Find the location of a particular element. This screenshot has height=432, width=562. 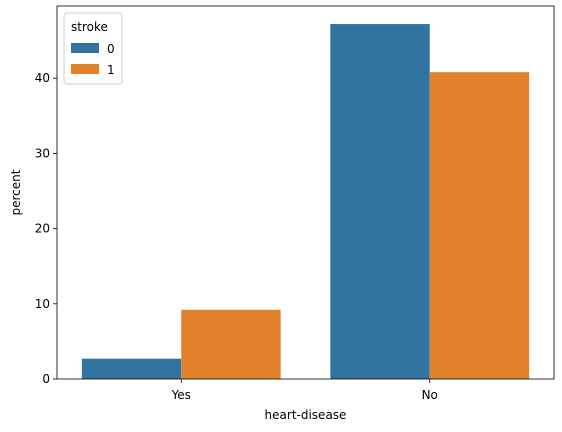

legend-label-0: 0 is located at coordinates (111, 49).